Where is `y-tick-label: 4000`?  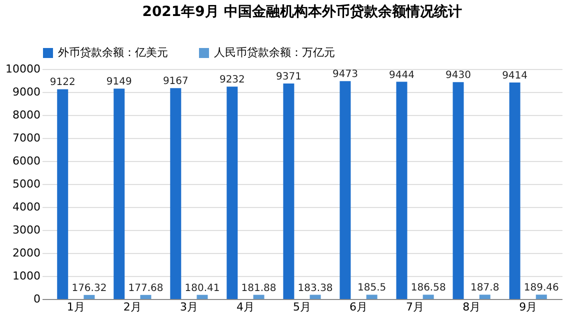
y-tick-label: 4000 is located at coordinates (26, 207).